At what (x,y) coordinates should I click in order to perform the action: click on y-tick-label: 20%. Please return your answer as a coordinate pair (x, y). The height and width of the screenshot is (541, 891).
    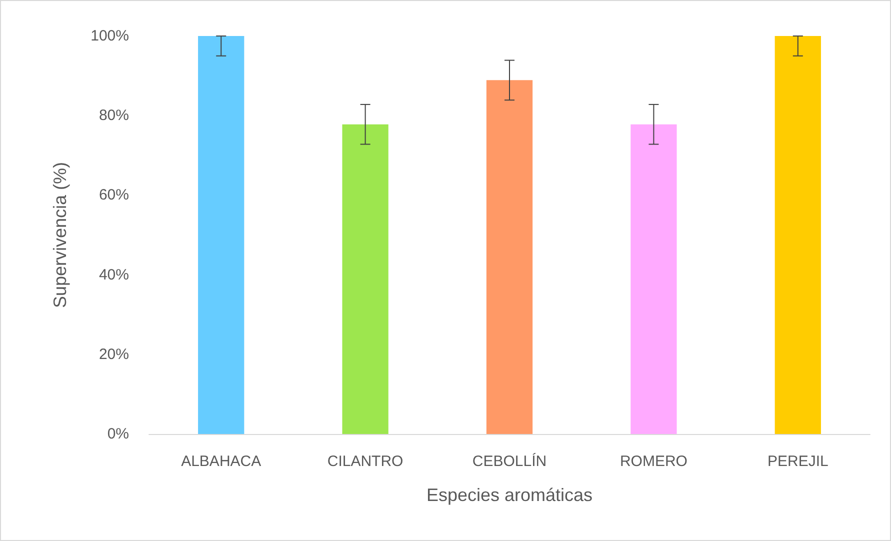
    Looking at the image, I should click on (113, 354).